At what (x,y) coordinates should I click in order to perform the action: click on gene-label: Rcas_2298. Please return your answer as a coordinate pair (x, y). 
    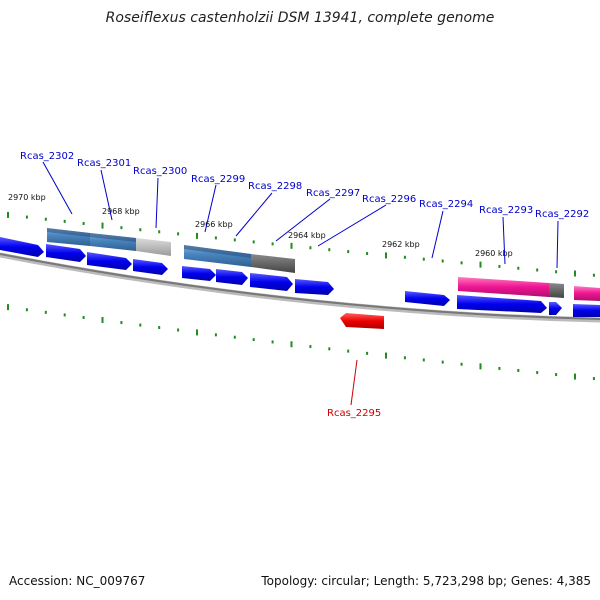
    Looking at the image, I should click on (275, 186).